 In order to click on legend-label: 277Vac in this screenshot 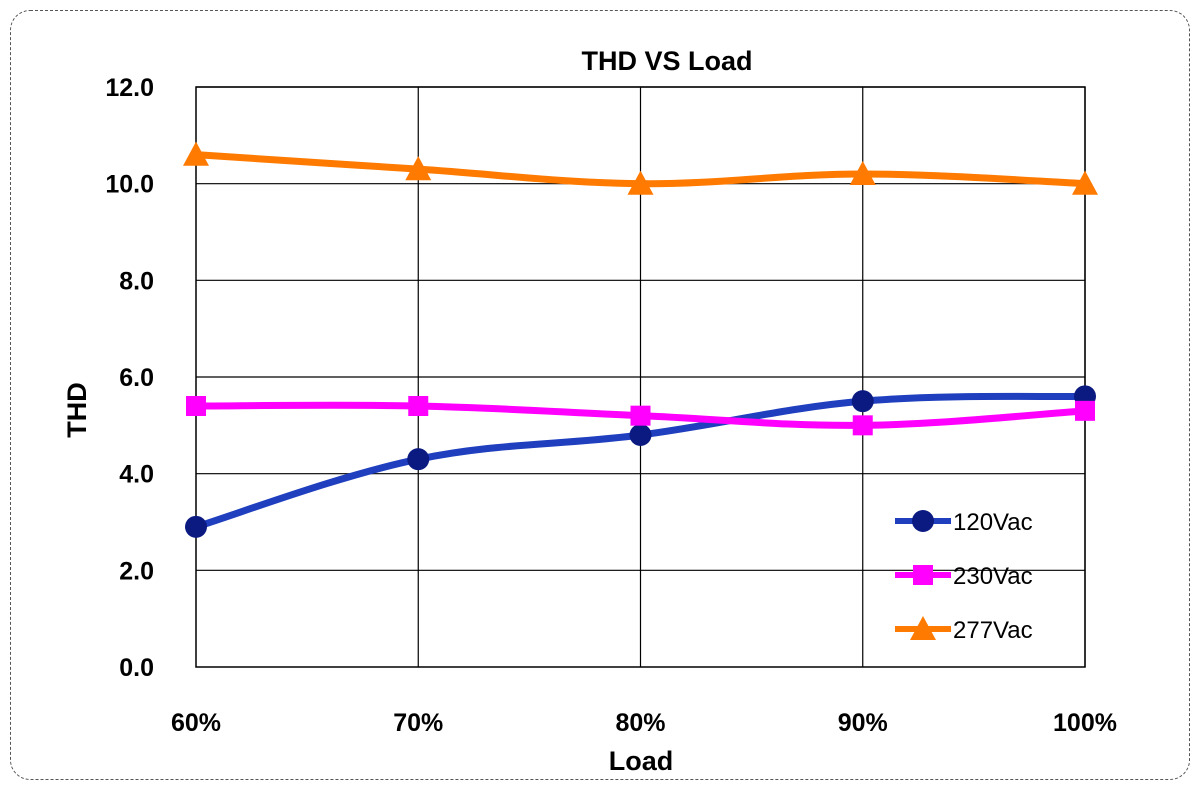, I will do `click(993, 630)`.